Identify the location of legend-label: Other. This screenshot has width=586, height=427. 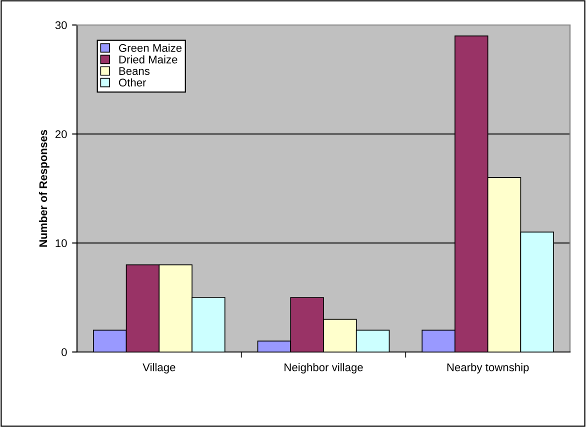
(132, 82).